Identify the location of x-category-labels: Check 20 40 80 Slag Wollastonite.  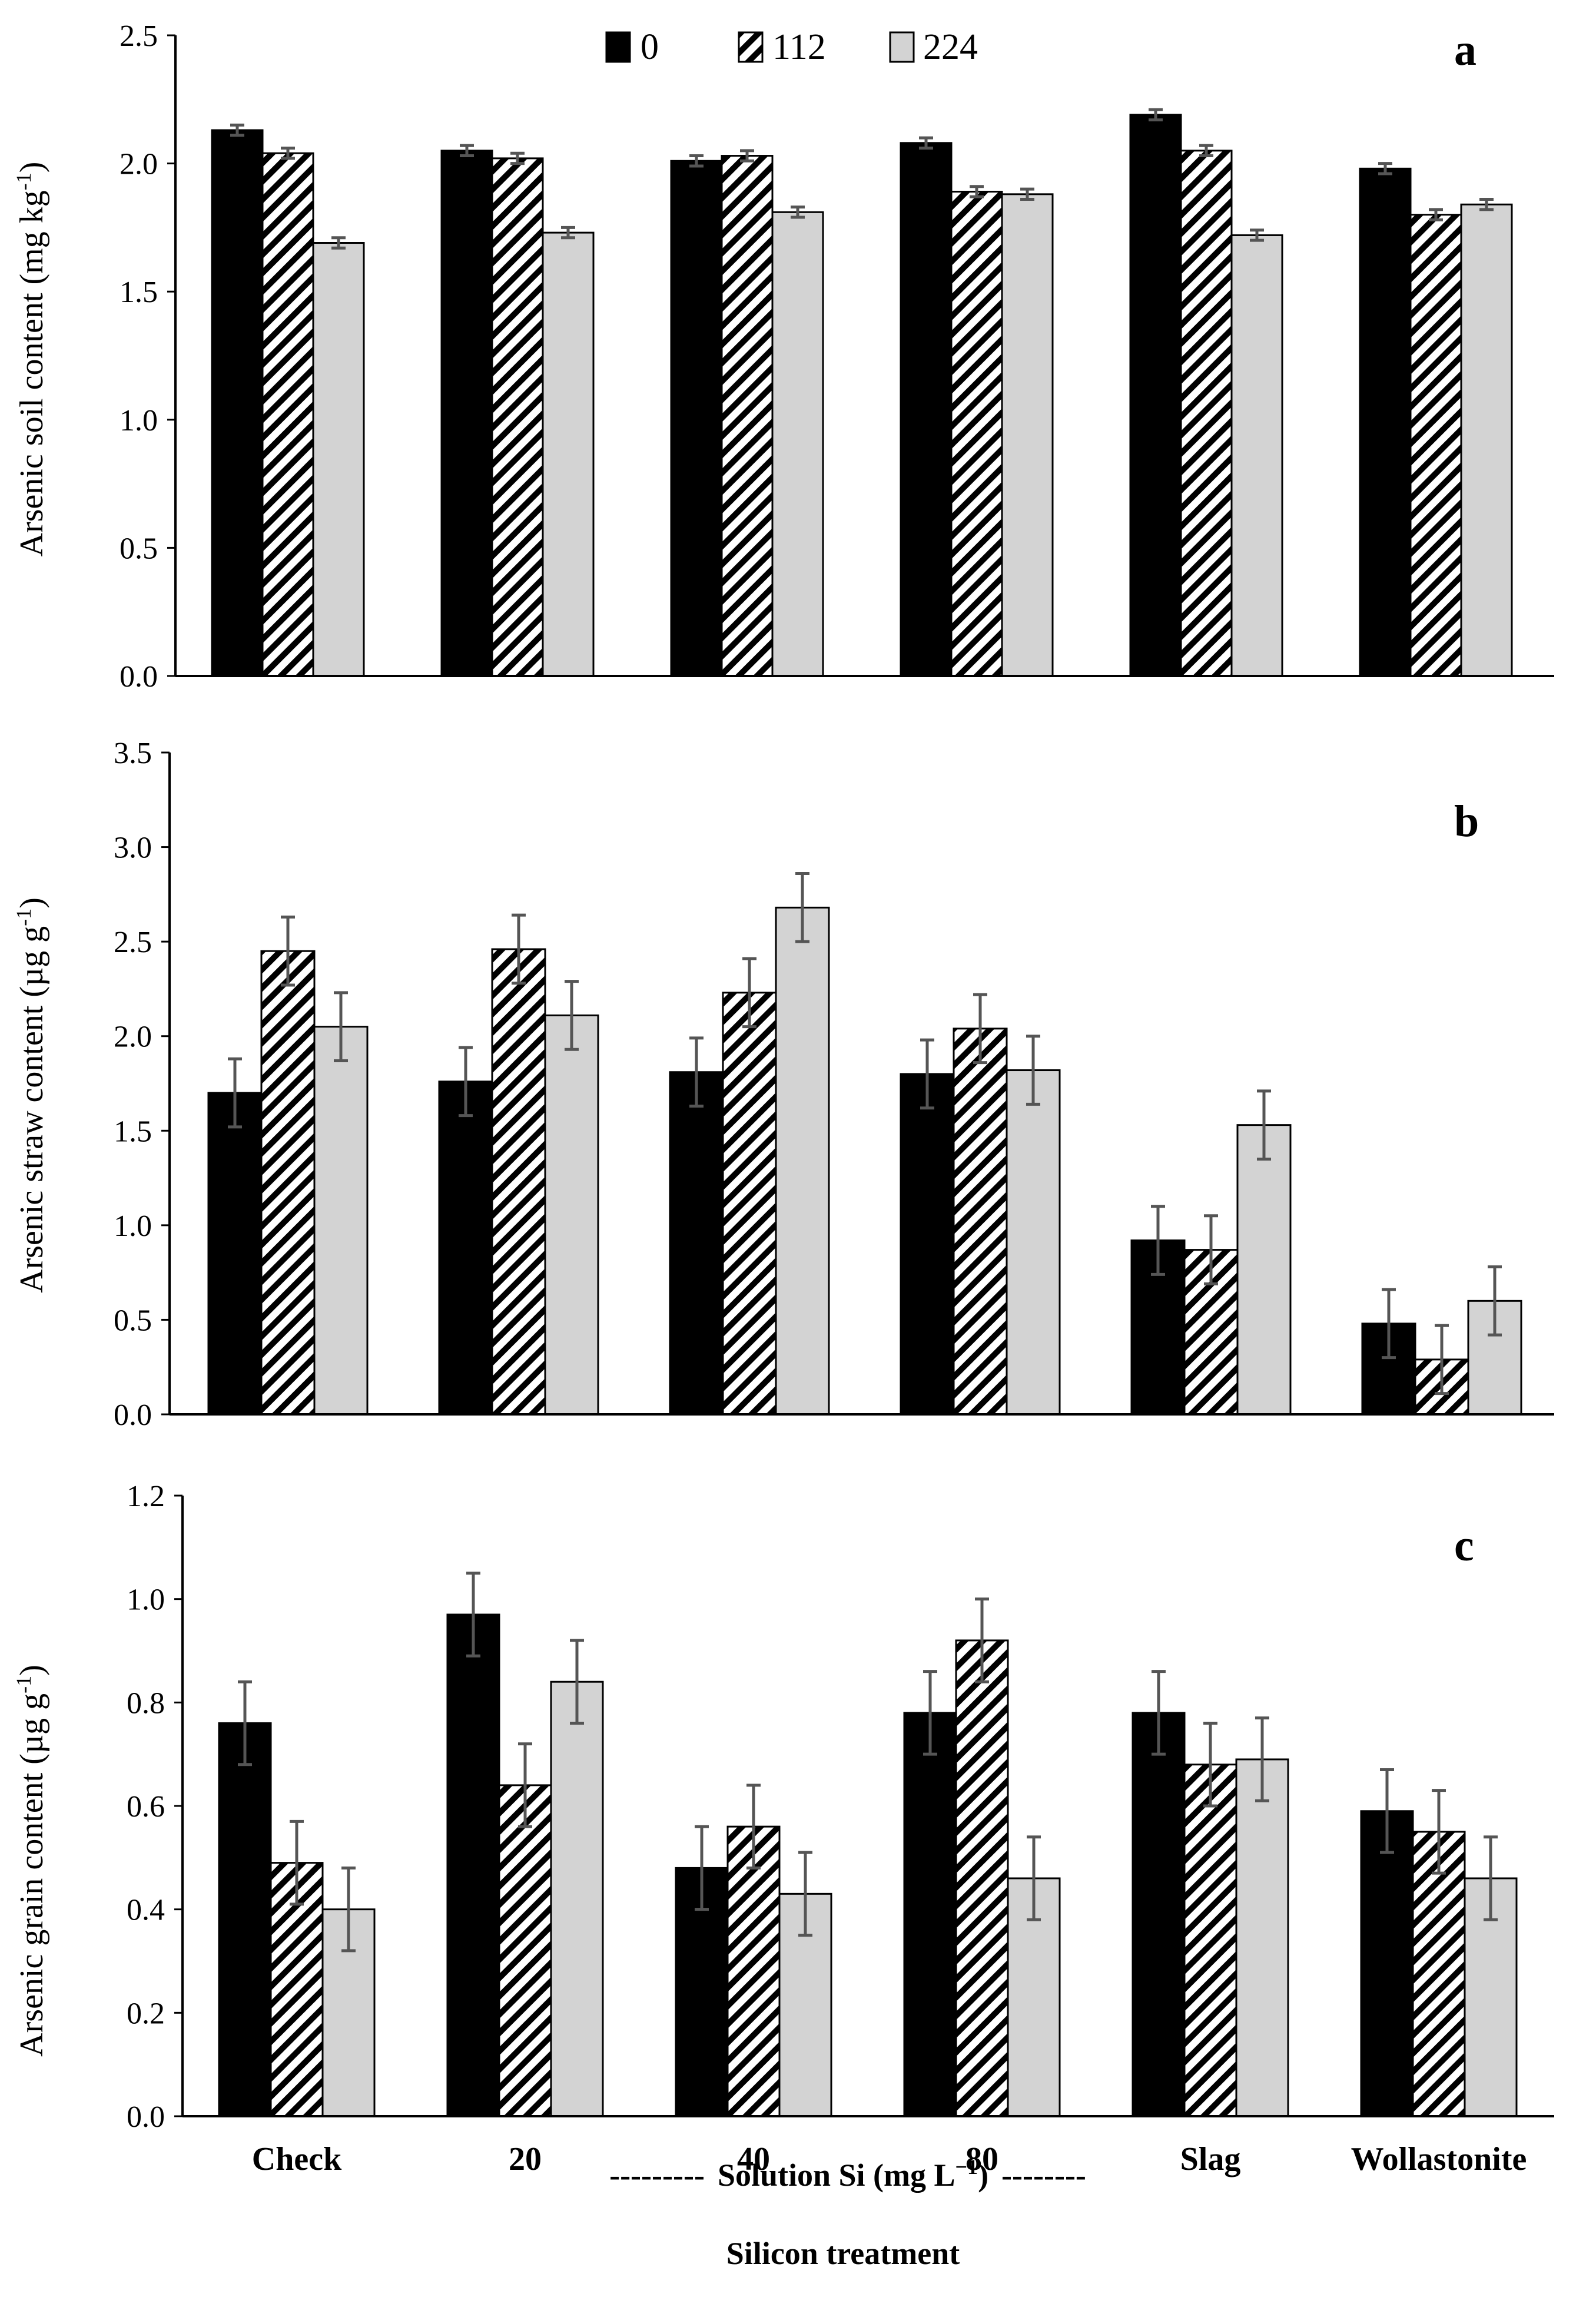
(889, 2159).